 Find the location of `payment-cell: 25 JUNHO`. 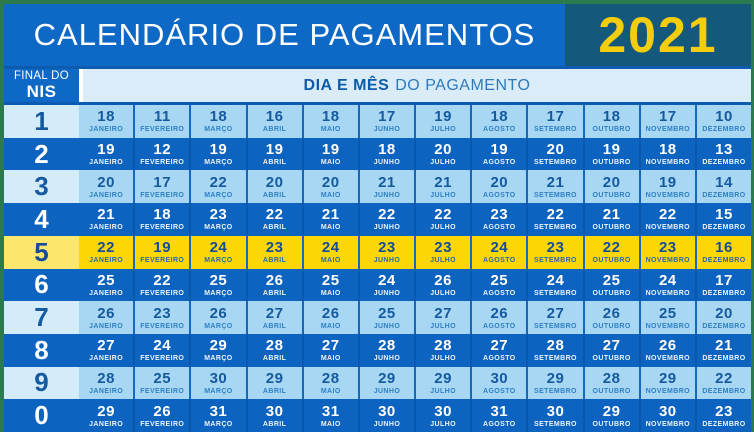

payment-cell: 25 JUNHO is located at coordinates (386, 317).